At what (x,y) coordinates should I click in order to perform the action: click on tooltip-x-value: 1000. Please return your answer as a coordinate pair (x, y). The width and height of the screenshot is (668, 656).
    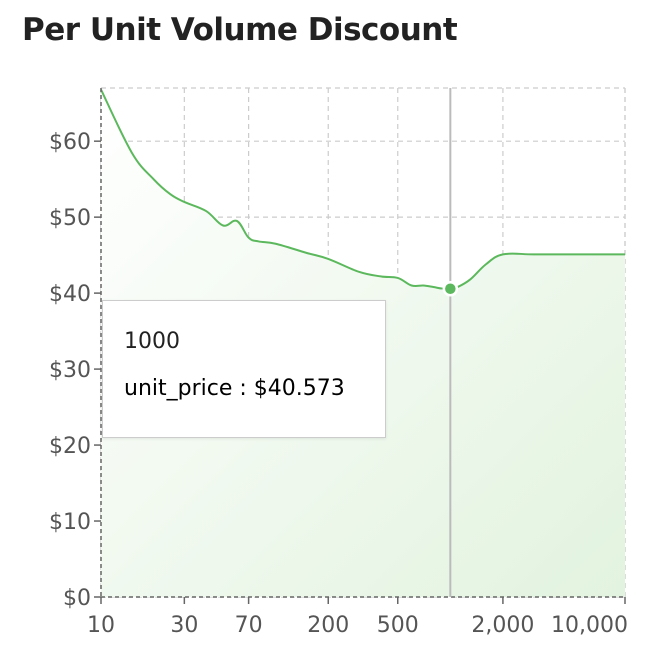
    Looking at the image, I should click on (152, 341).